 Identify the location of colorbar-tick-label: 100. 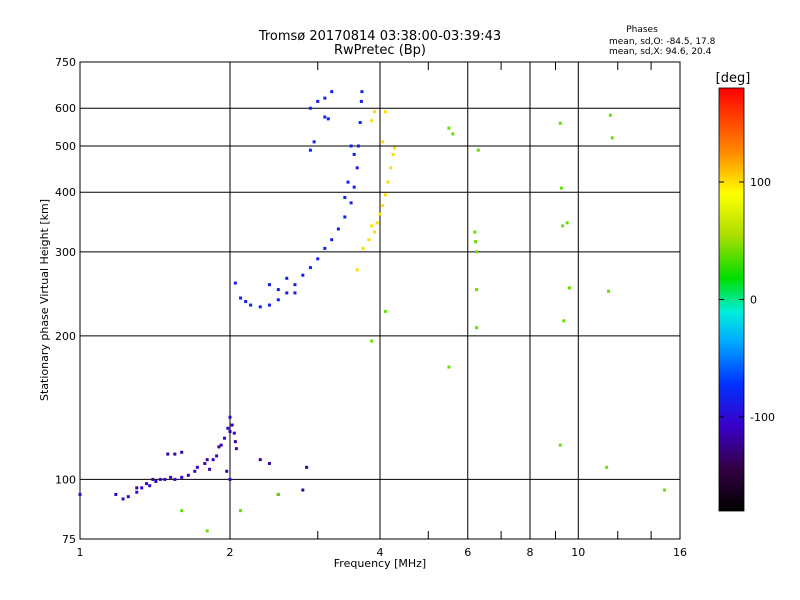
(760, 182).